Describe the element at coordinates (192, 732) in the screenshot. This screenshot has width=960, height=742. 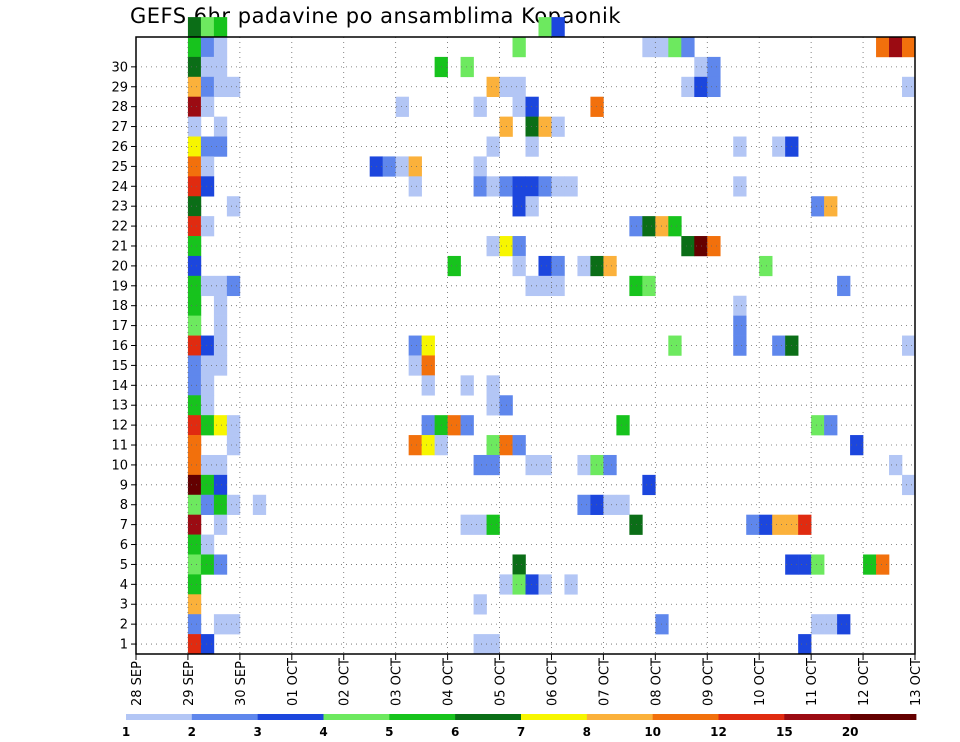
I see `colorbar-label: 2` at that location.